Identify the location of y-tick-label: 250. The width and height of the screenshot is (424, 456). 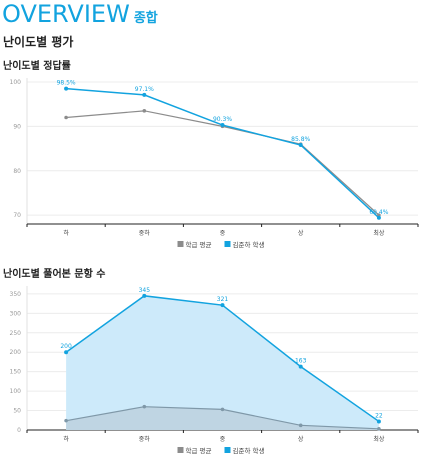
(16, 333).